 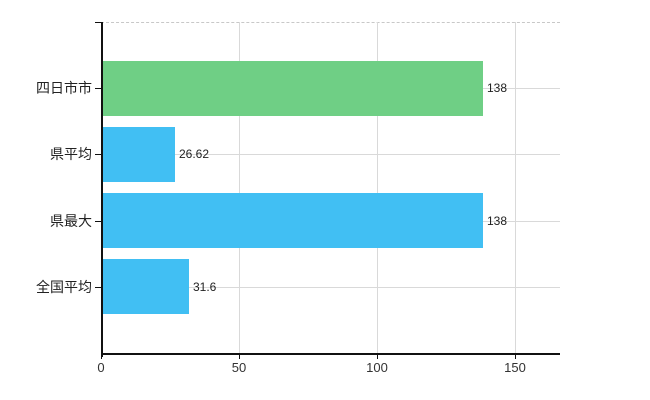 I want to click on x-axis-tick-label: 0, so click(x=101, y=367).